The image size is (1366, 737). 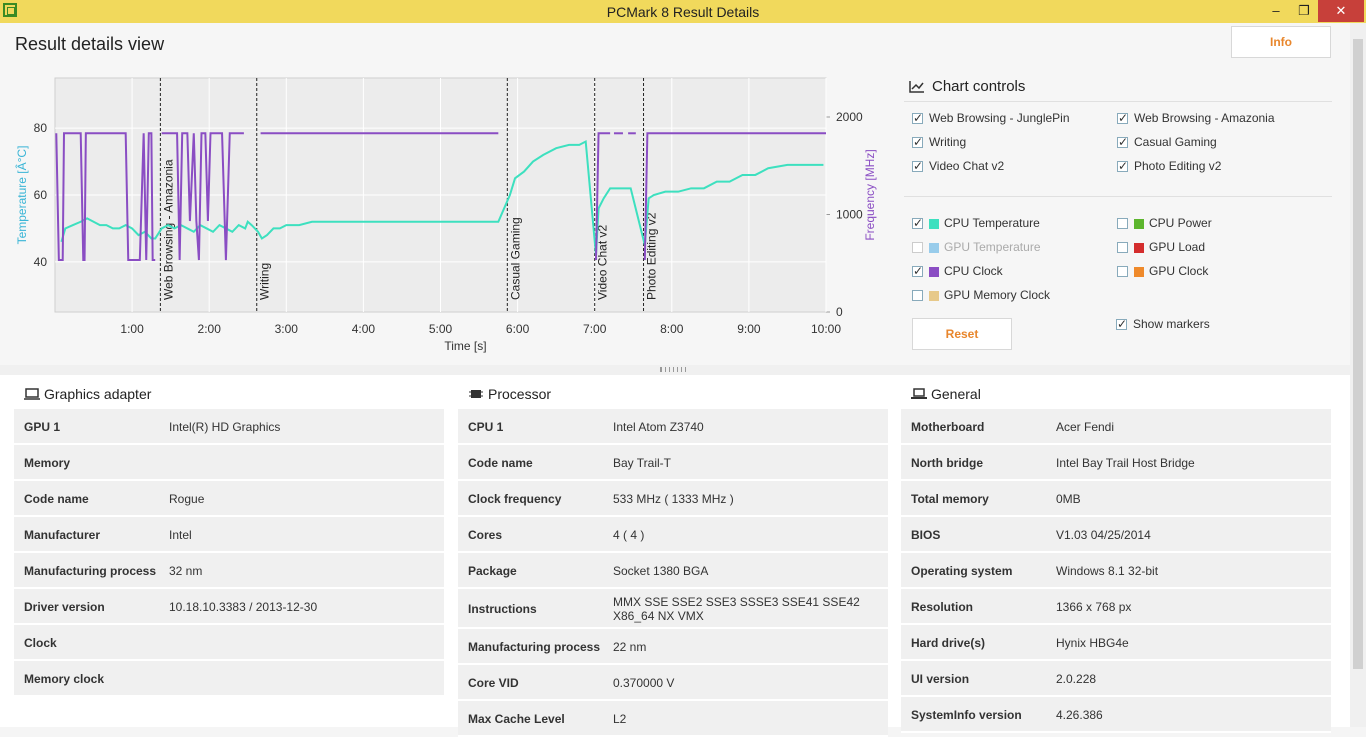 I want to click on metric-checkbox: CPU Temperature, so click(x=976, y=224).